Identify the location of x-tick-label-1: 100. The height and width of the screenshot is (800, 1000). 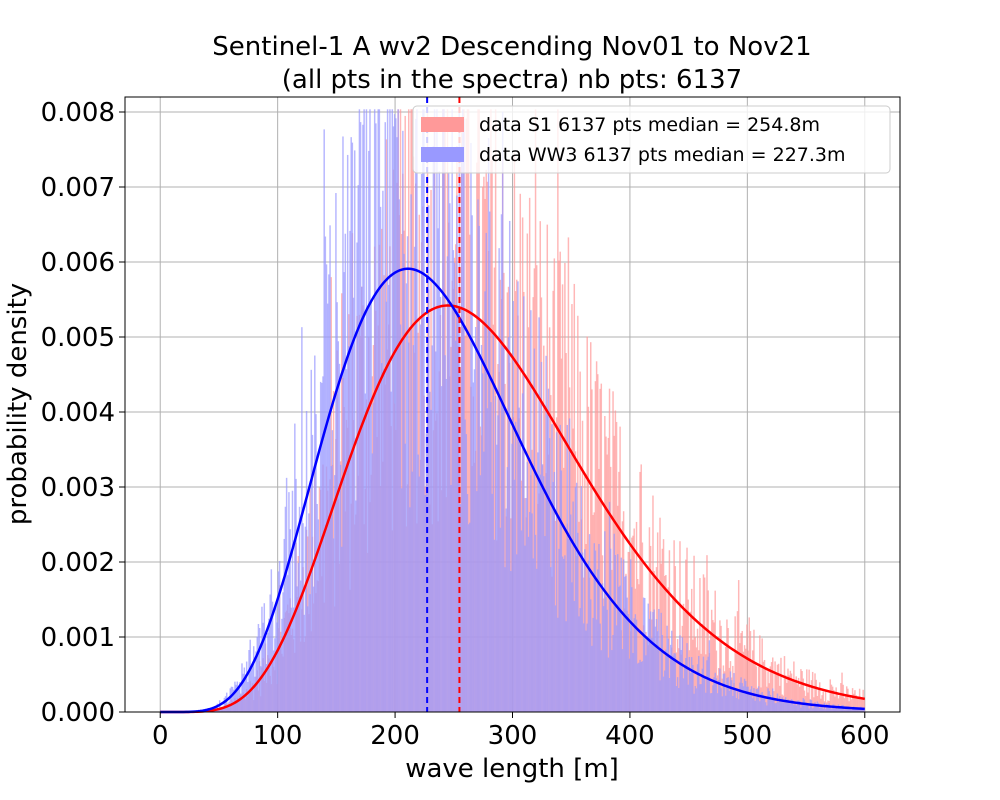
(278, 736).